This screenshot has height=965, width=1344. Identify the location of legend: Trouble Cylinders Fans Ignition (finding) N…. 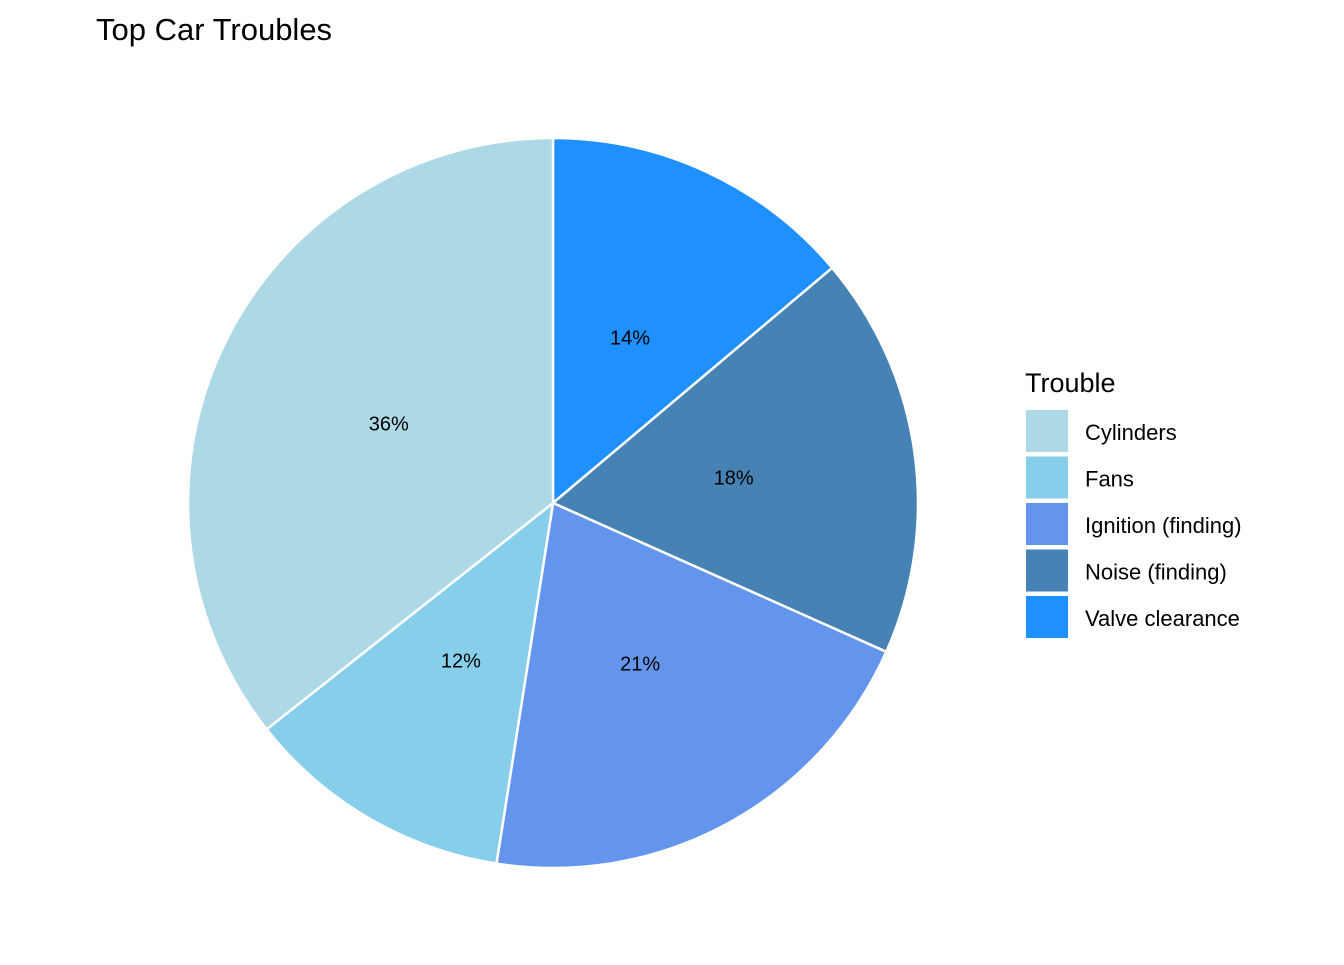
(1133, 503).